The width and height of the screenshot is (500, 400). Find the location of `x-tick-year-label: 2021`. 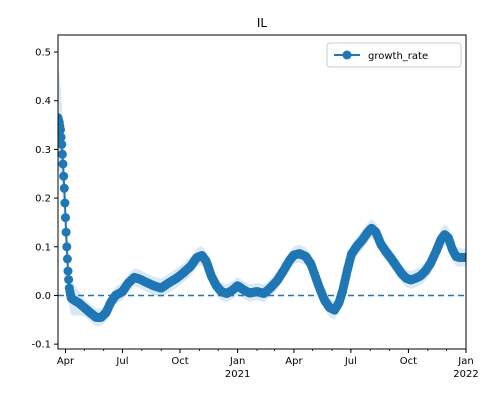

x-tick-year-label: 2021 is located at coordinates (237, 374).